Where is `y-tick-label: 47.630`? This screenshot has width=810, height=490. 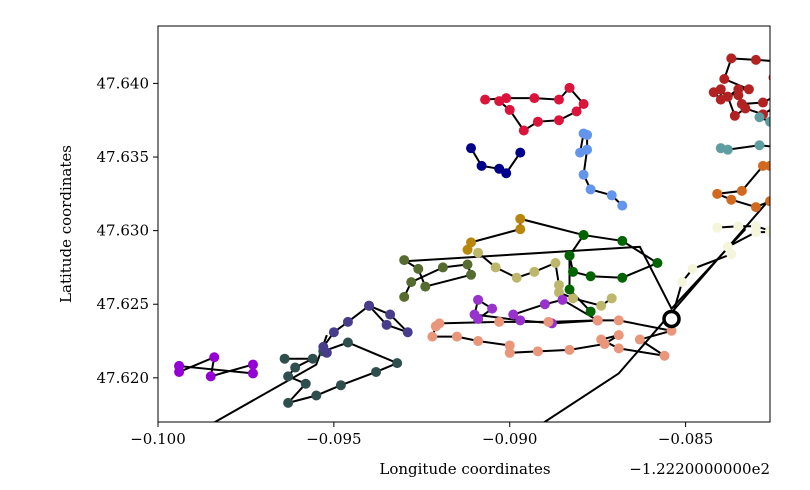 y-tick-label: 47.630 is located at coordinates (123, 231).